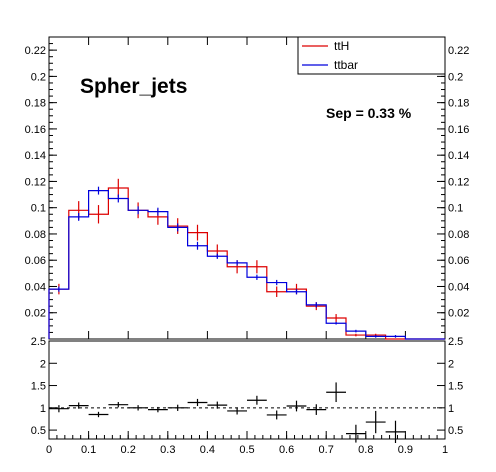 The width and height of the screenshot is (496, 472). I want to click on ratio-y-tick-label-left: 1, so click(43, 409).